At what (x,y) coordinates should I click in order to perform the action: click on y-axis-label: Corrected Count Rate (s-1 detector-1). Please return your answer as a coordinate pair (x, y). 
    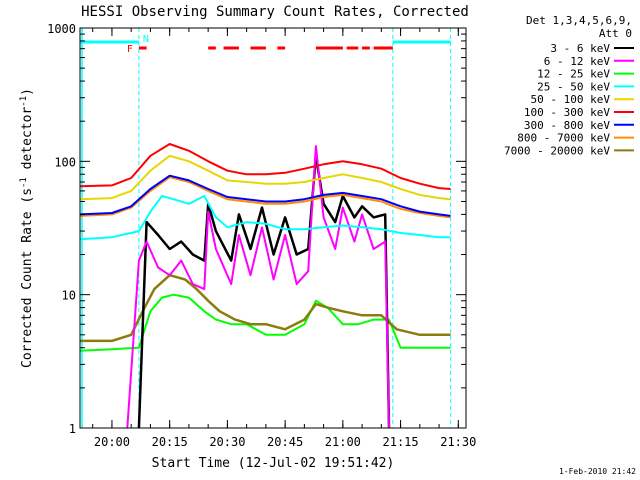
    Looking at the image, I should click on (27, 228).